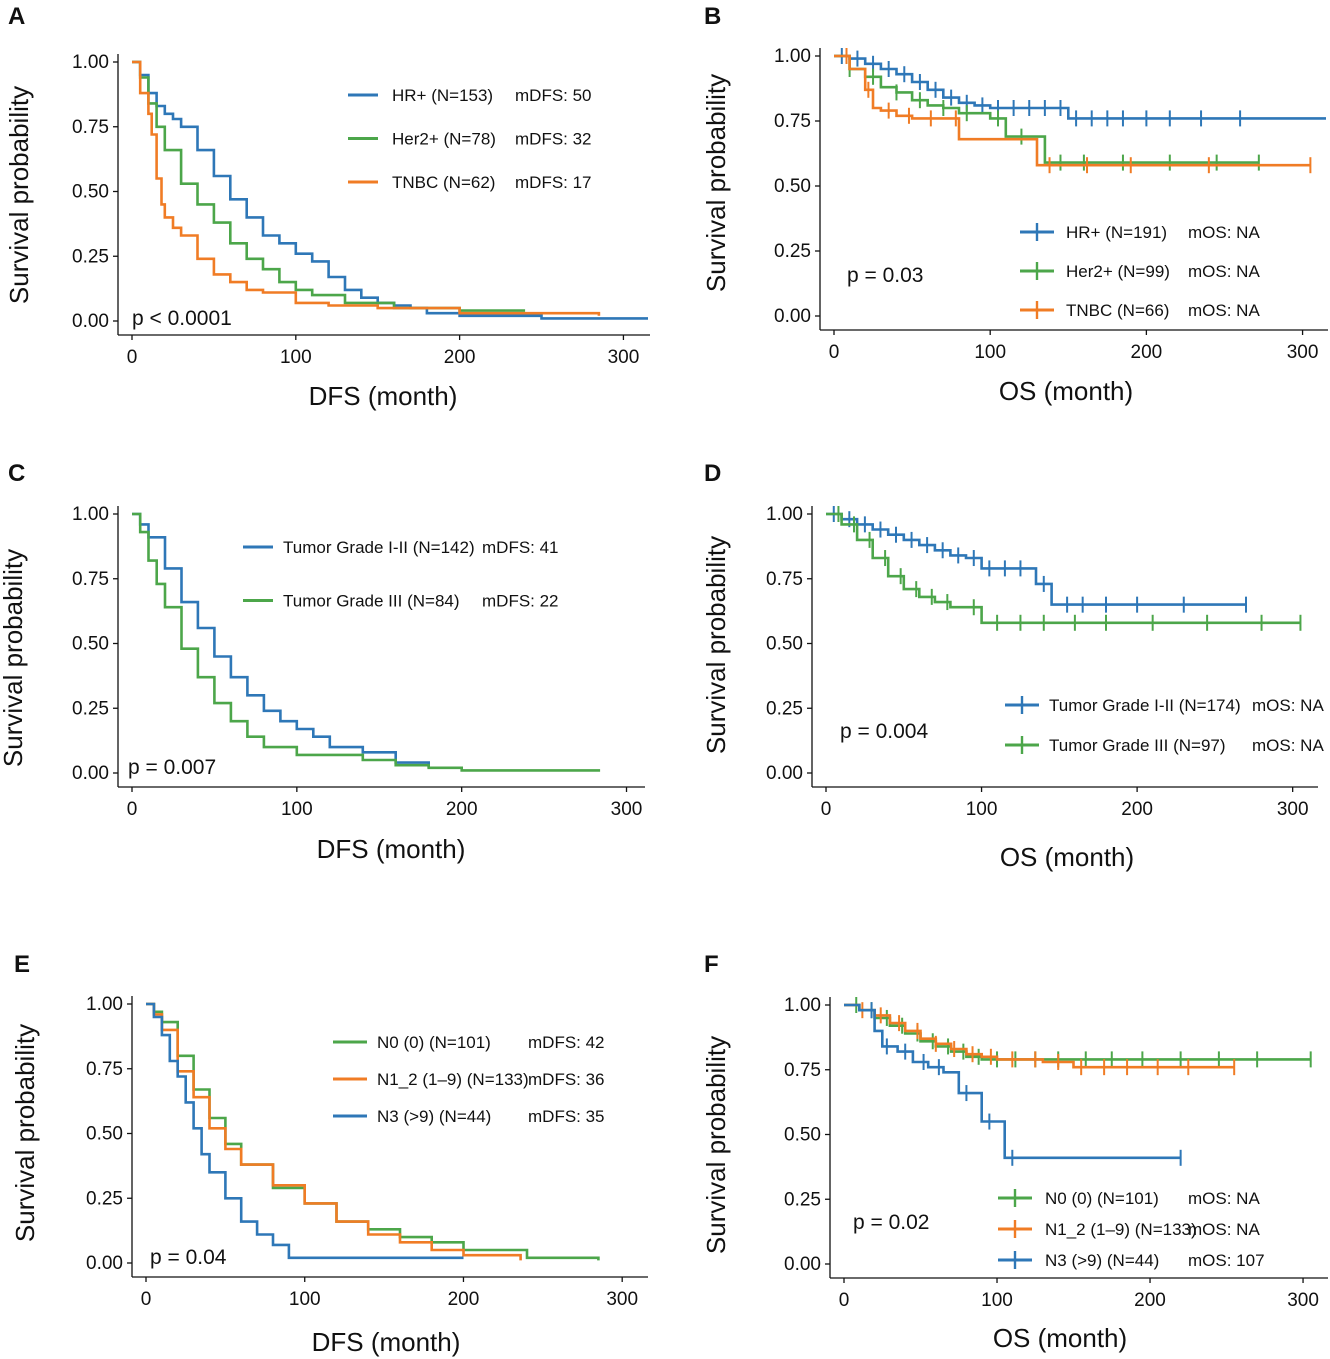 This screenshot has height=1359, width=1330. What do you see at coordinates (434, 1116) in the screenshot?
I see `legend-label: N3 (>9) (N=44)` at bounding box center [434, 1116].